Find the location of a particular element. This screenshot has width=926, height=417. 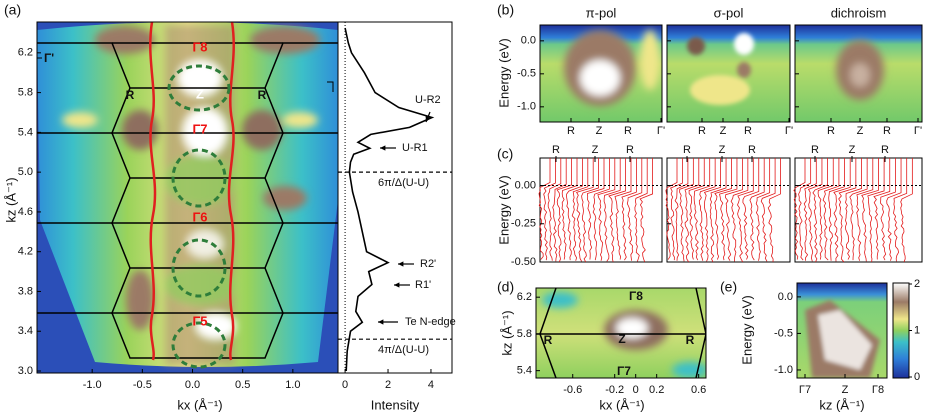

y-tick-label: -0.50 is located at coordinates (523, 262).